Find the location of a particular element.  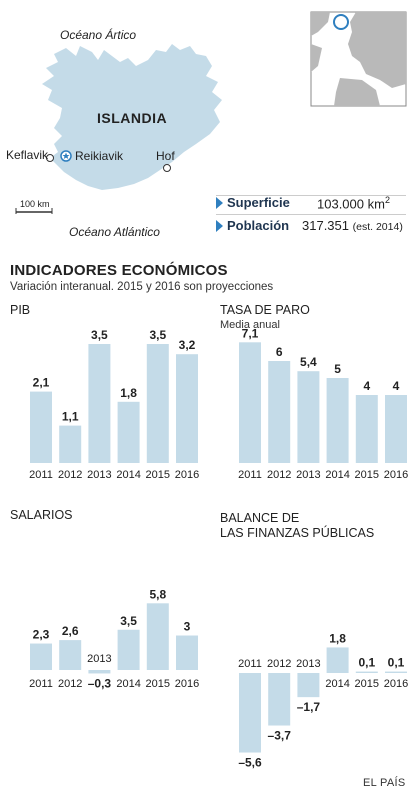

inset-locator-map is located at coordinates (358, 59).